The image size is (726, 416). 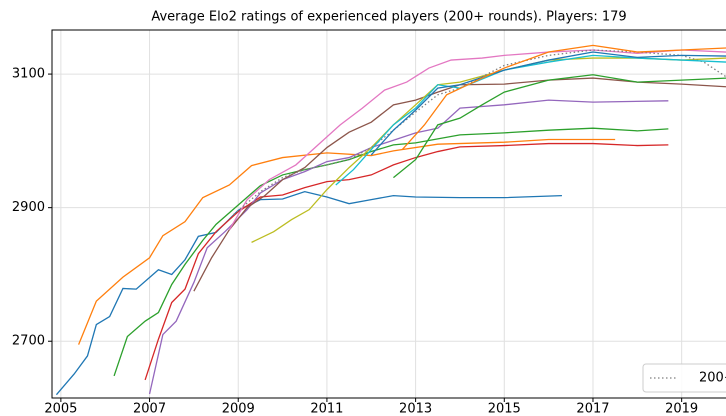 I want to click on x-tick-label: 2017, so click(x=592, y=409).